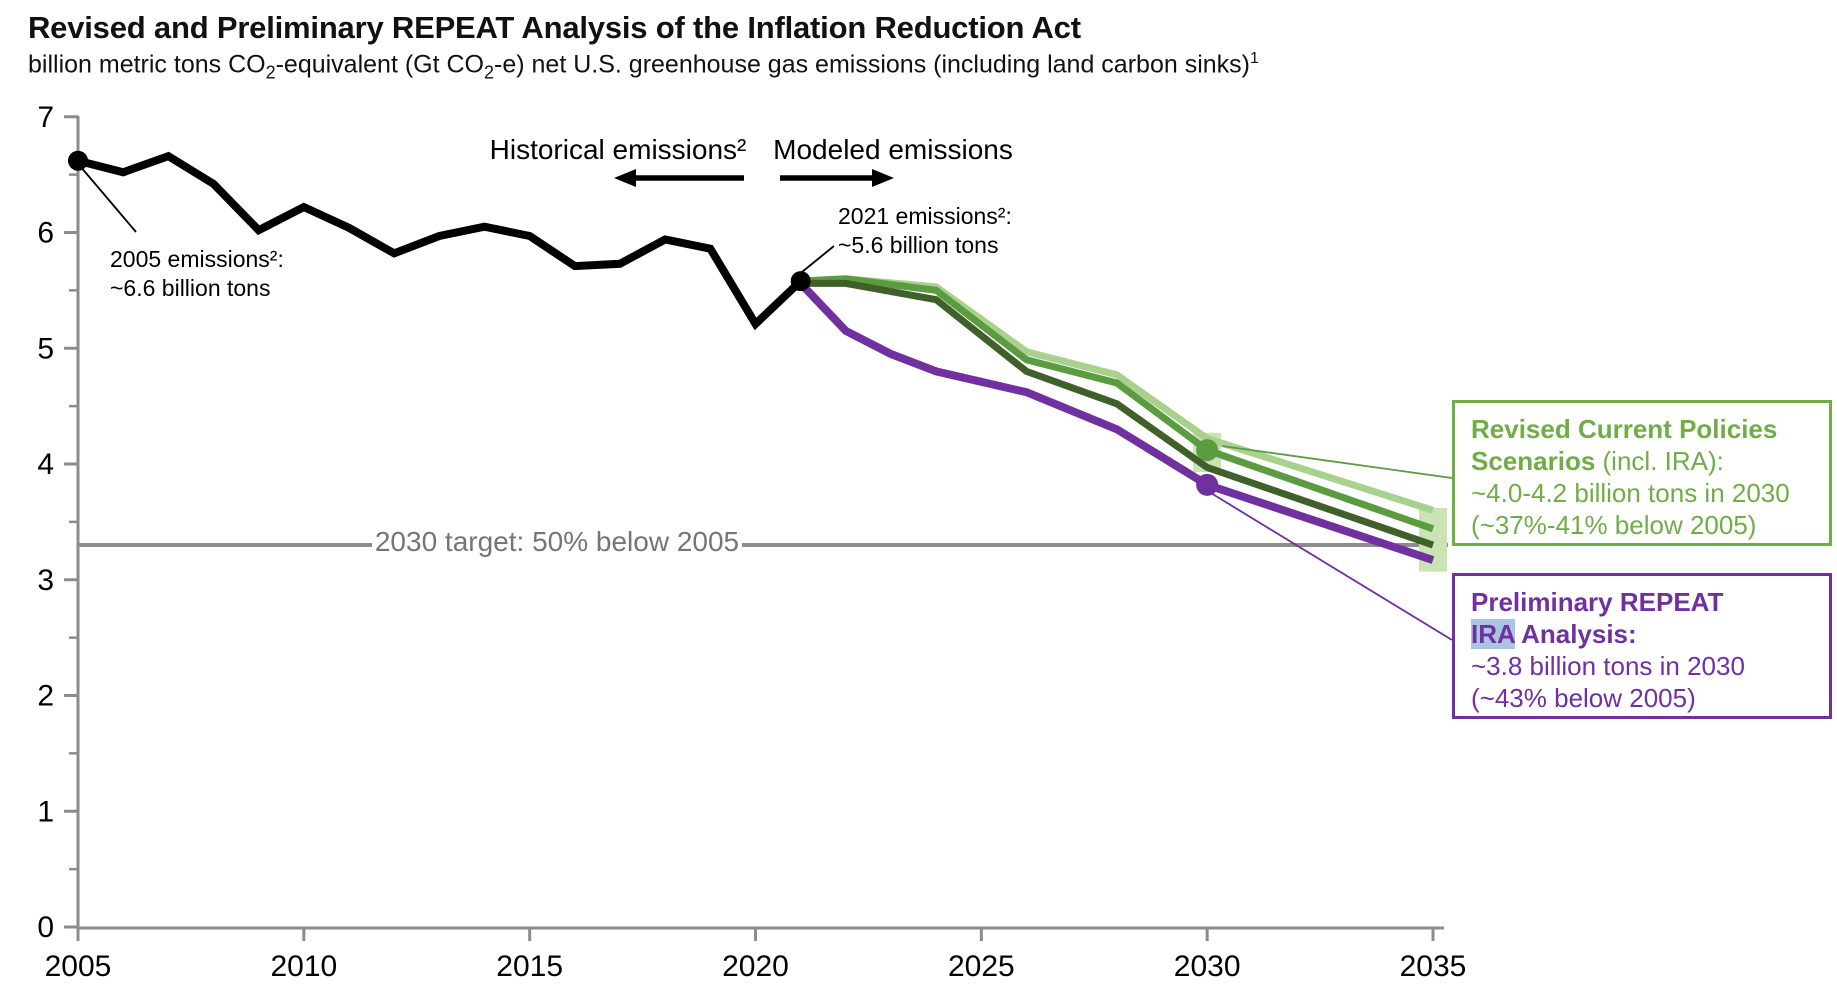 This screenshot has height=994, width=1837. Describe the element at coordinates (800, 281) in the screenshot. I see `point-2021-emissions` at that location.